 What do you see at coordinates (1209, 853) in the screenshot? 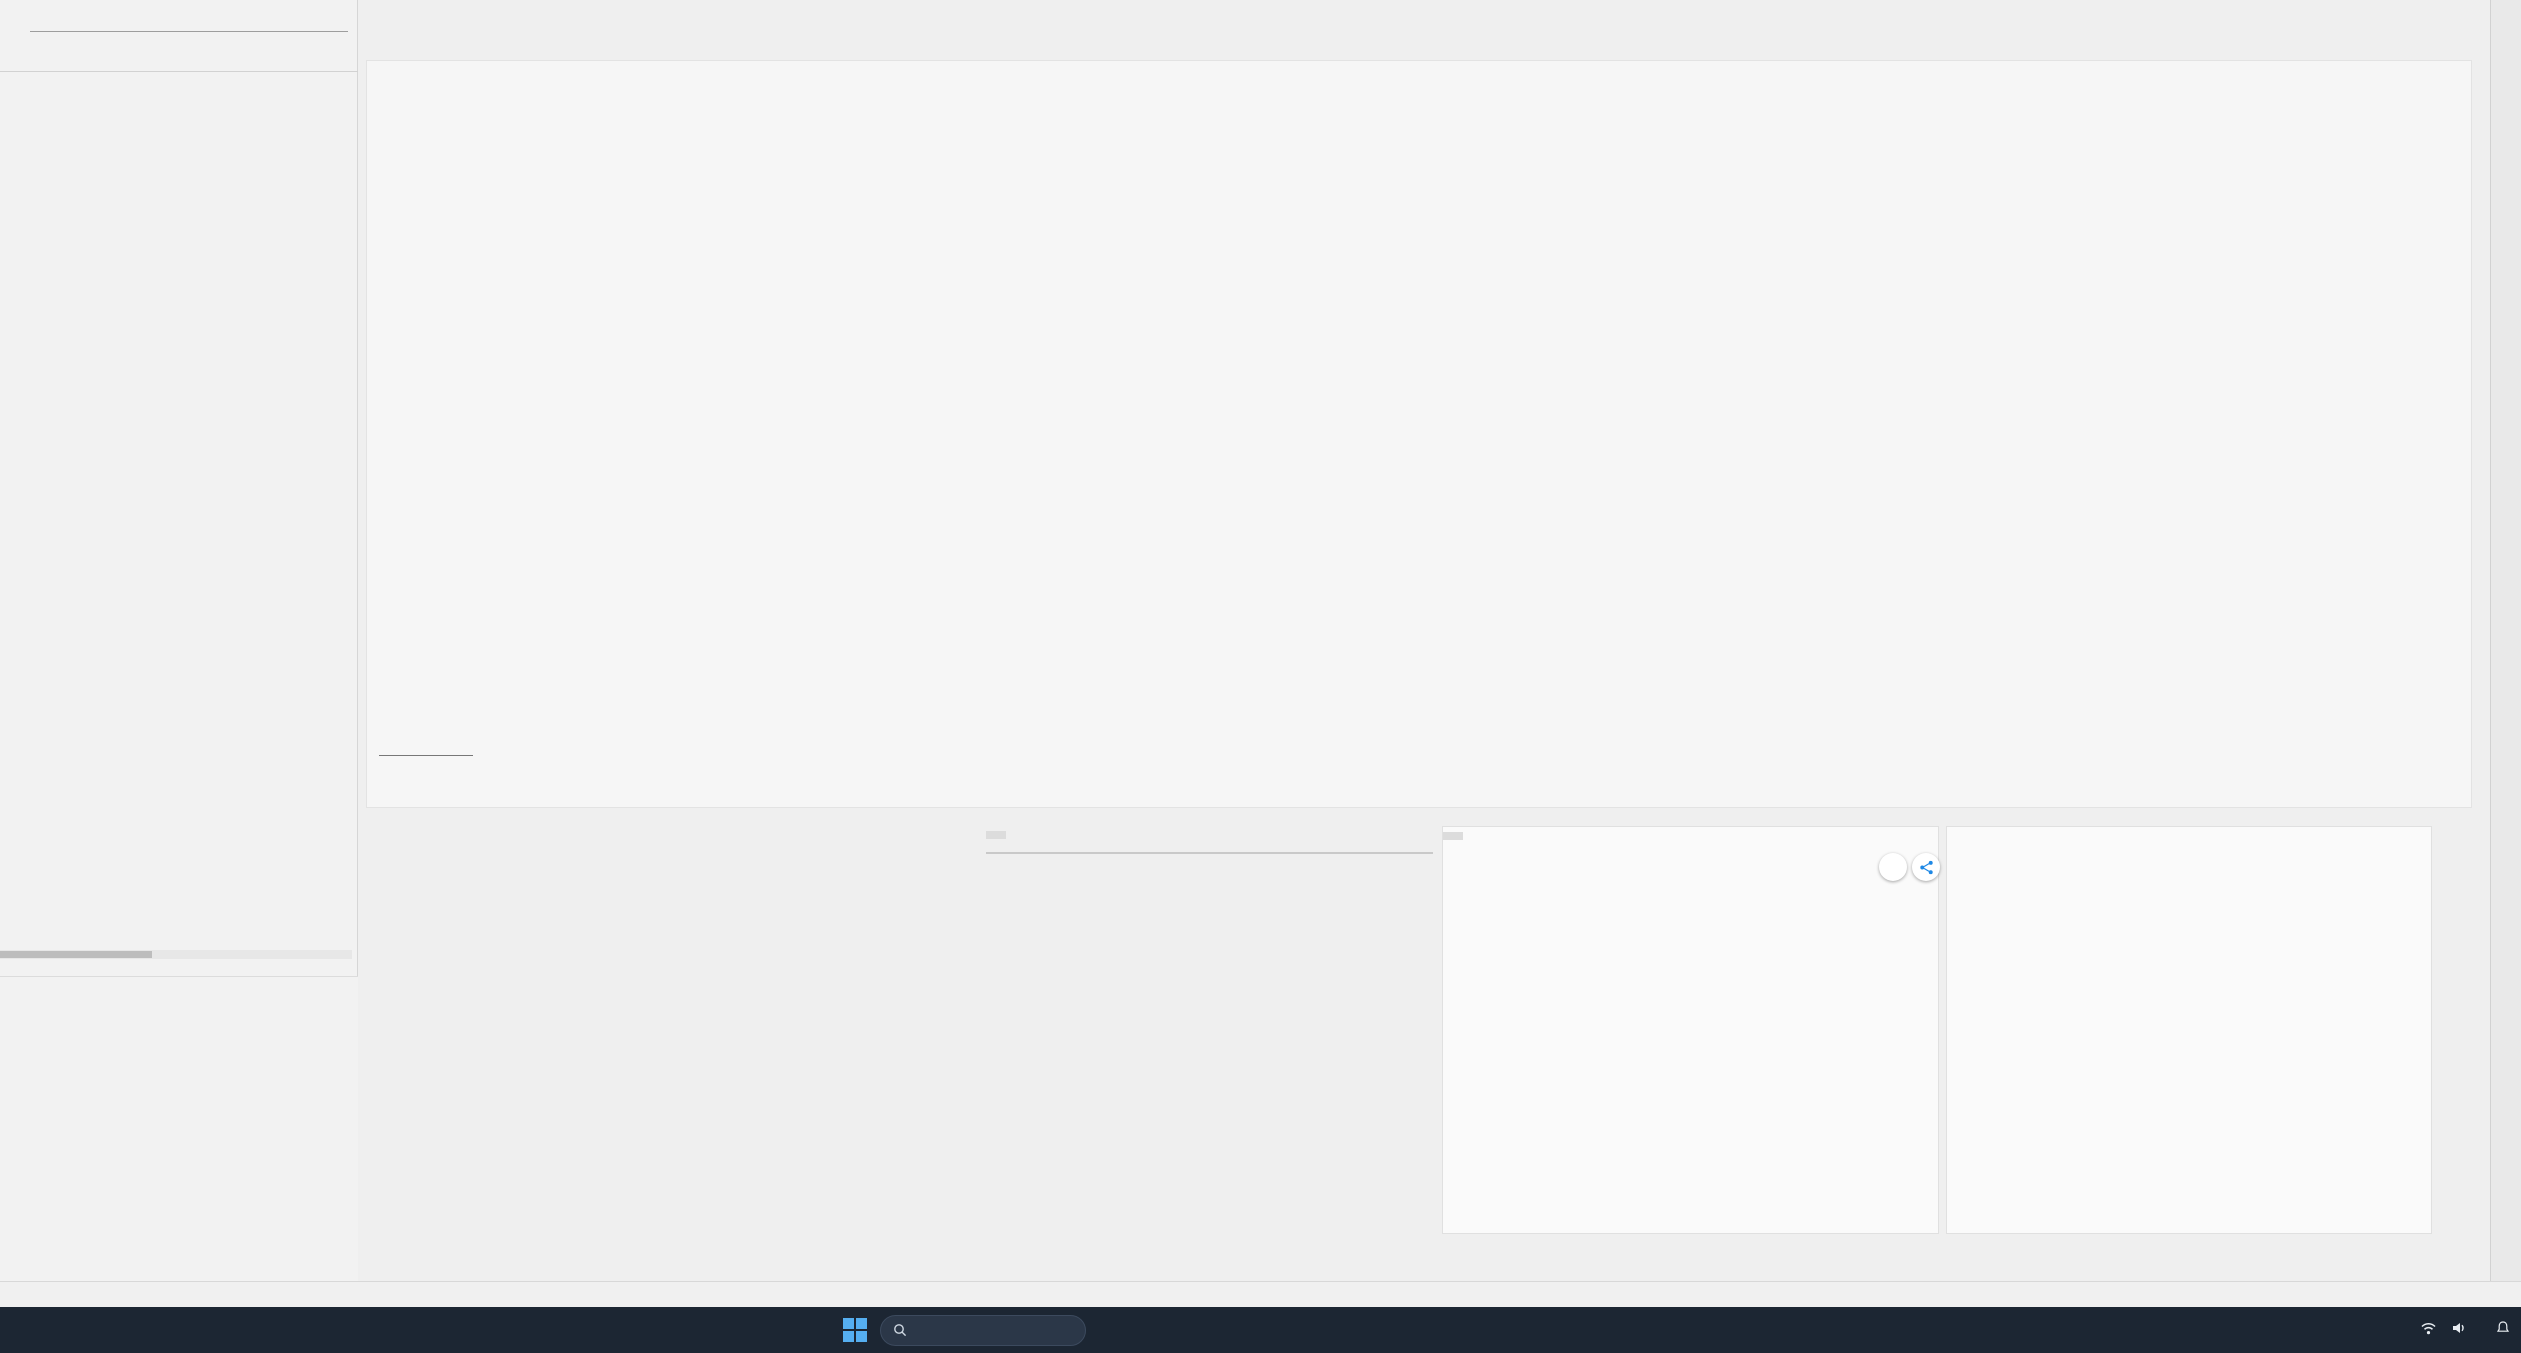
I see `sensor-table` at bounding box center [1209, 853].